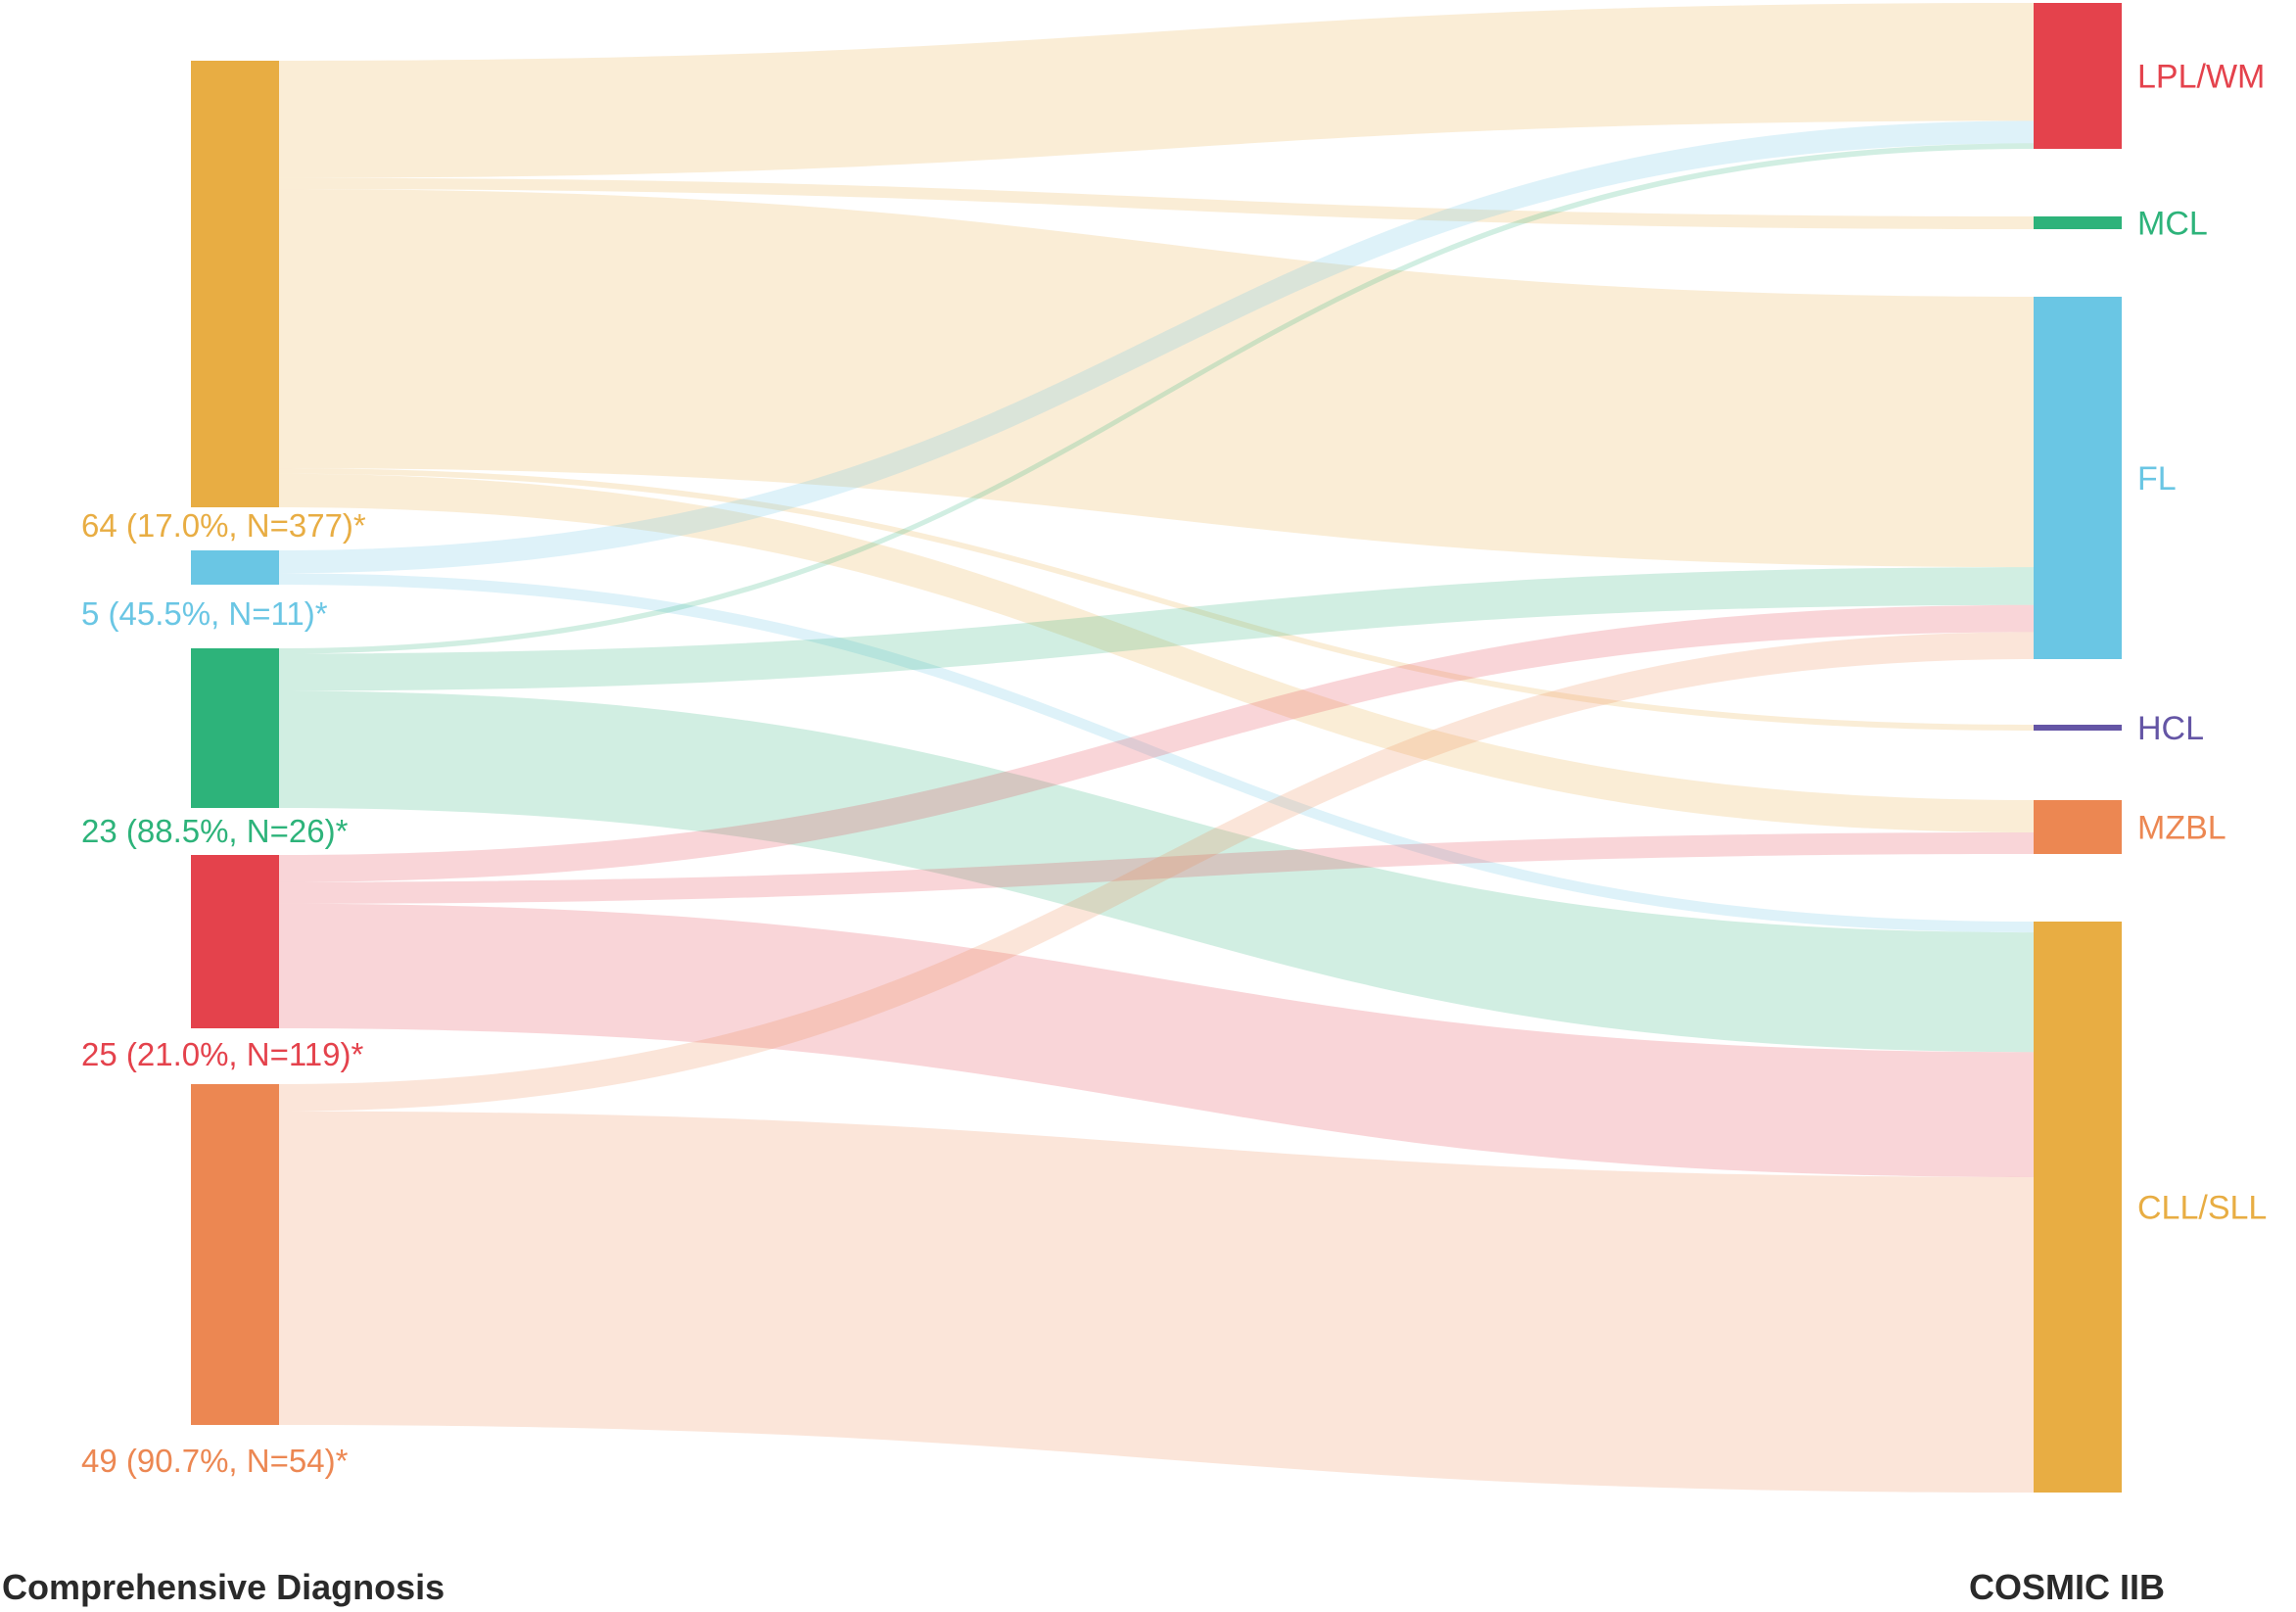 The height and width of the screenshot is (1612, 2296). Describe the element at coordinates (2202, 1208) in the screenshot. I see `right-node-label: CLL/SLL` at that location.